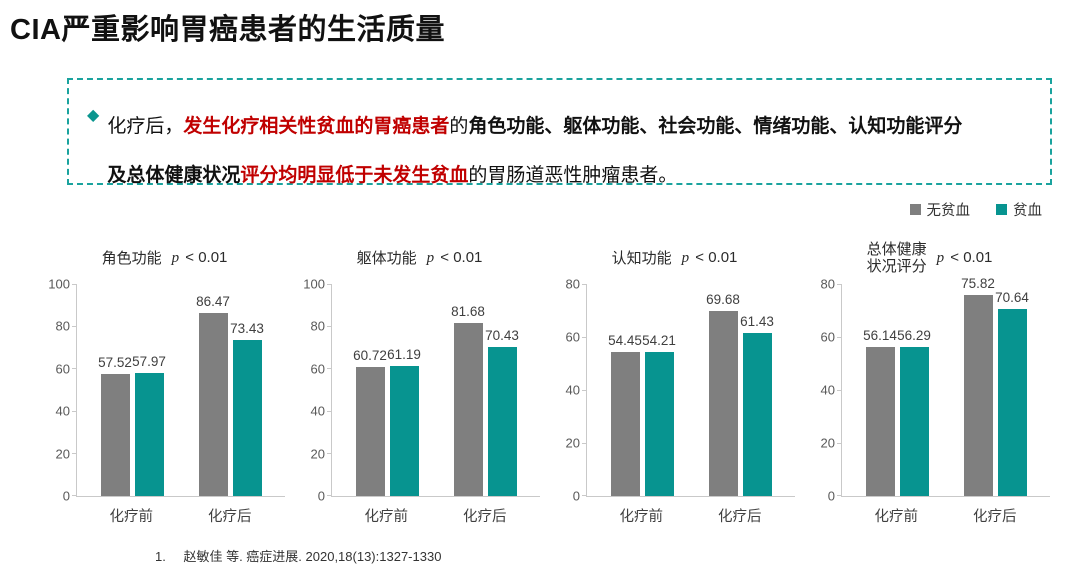 This screenshot has width=1080, height=573. I want to click on bar-value-label: 56.29, so click(914, 335).